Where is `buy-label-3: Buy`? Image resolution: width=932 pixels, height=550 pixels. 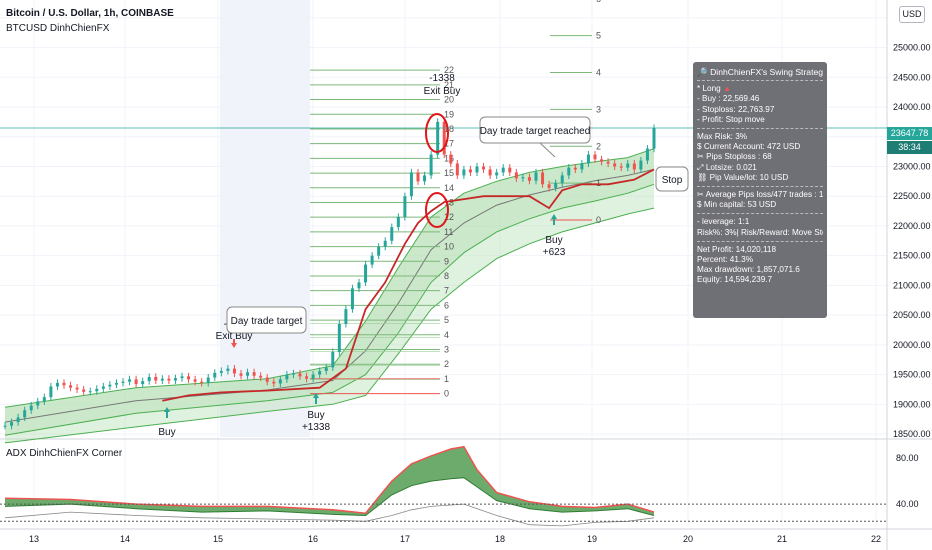
buy-label-3: Buy is located at coordinates (553, 240).